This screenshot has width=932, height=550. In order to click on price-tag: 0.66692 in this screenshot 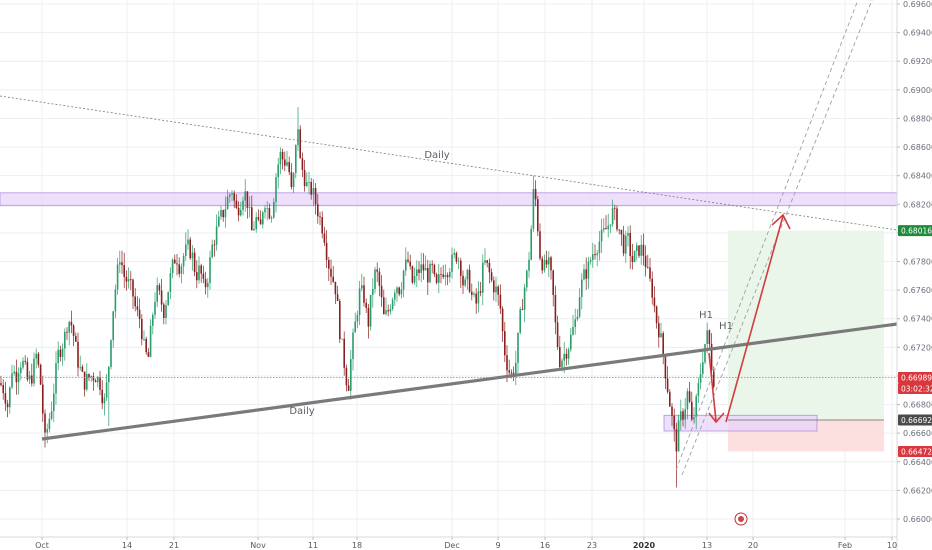, I will do `click(915, 420)`.